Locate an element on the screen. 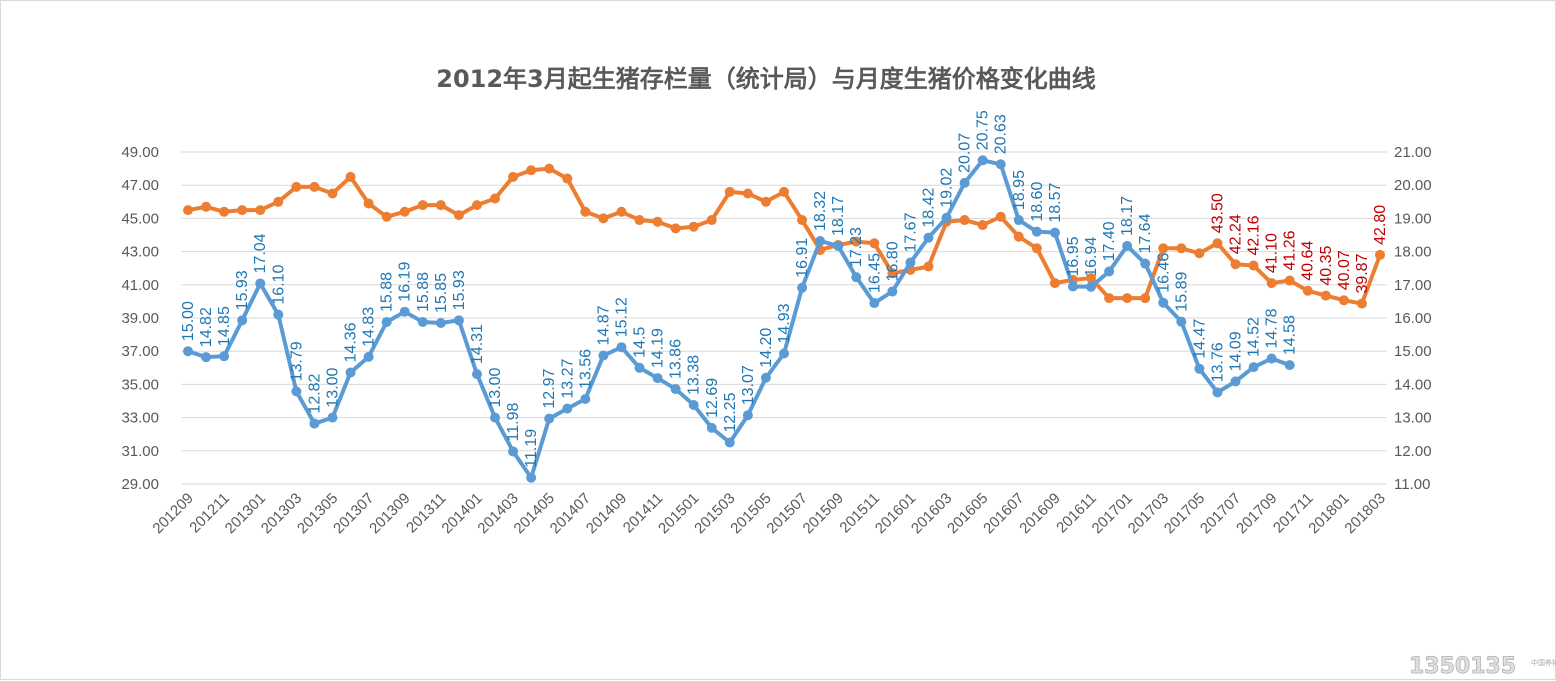  x-tick-label: 201309 is located at coordinates (389, 513).